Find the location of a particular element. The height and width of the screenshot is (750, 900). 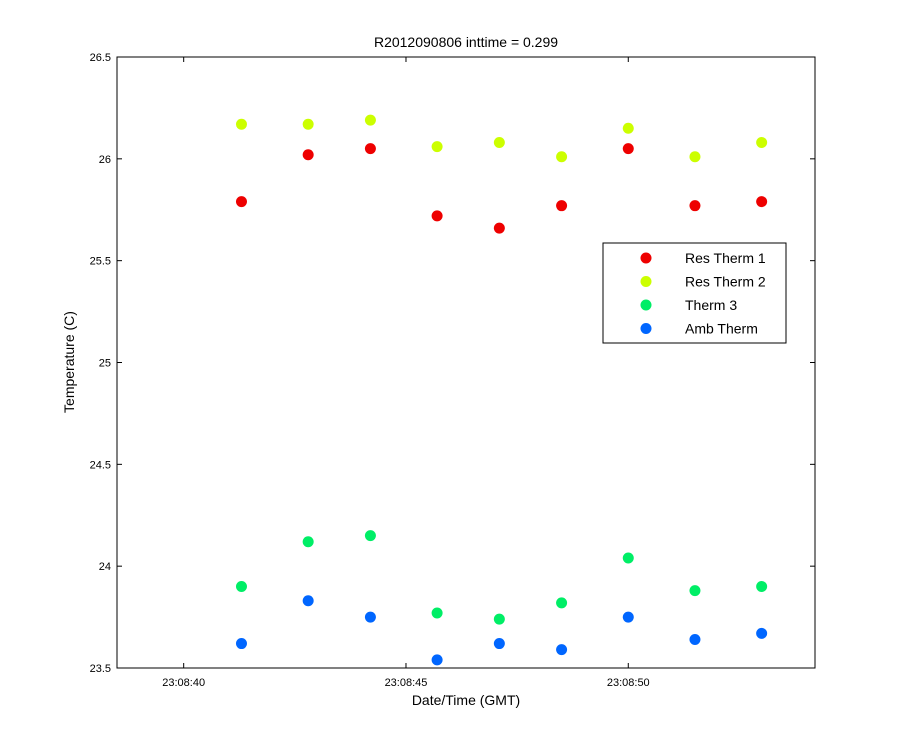

legend-label: Amb Therm is located at coordinates (721, 329).